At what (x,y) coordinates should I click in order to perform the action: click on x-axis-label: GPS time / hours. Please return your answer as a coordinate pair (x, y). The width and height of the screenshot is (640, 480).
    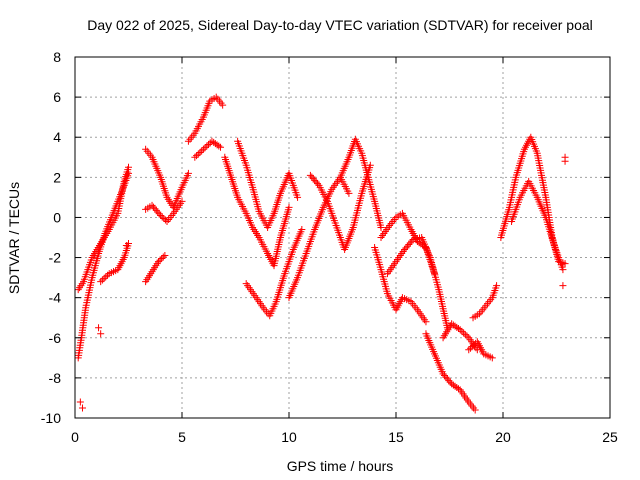
    Looking at the image, I should click on (340, 466).